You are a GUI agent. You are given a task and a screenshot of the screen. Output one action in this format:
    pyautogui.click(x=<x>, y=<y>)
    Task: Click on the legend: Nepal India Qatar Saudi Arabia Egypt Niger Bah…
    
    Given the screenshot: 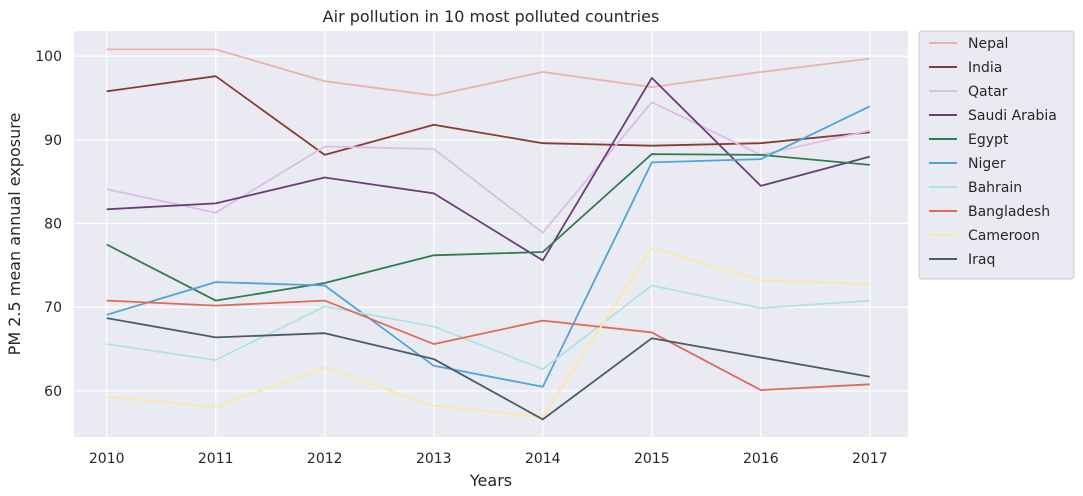 What is the action you would take?
    pyautogui.click(x=996, y=155)
    